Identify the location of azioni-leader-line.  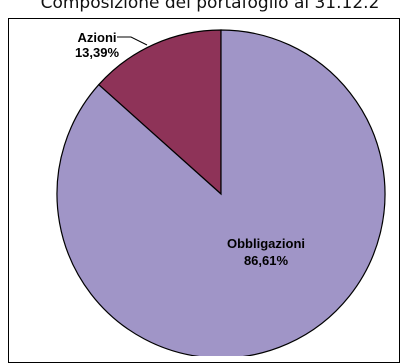
(132, 41).